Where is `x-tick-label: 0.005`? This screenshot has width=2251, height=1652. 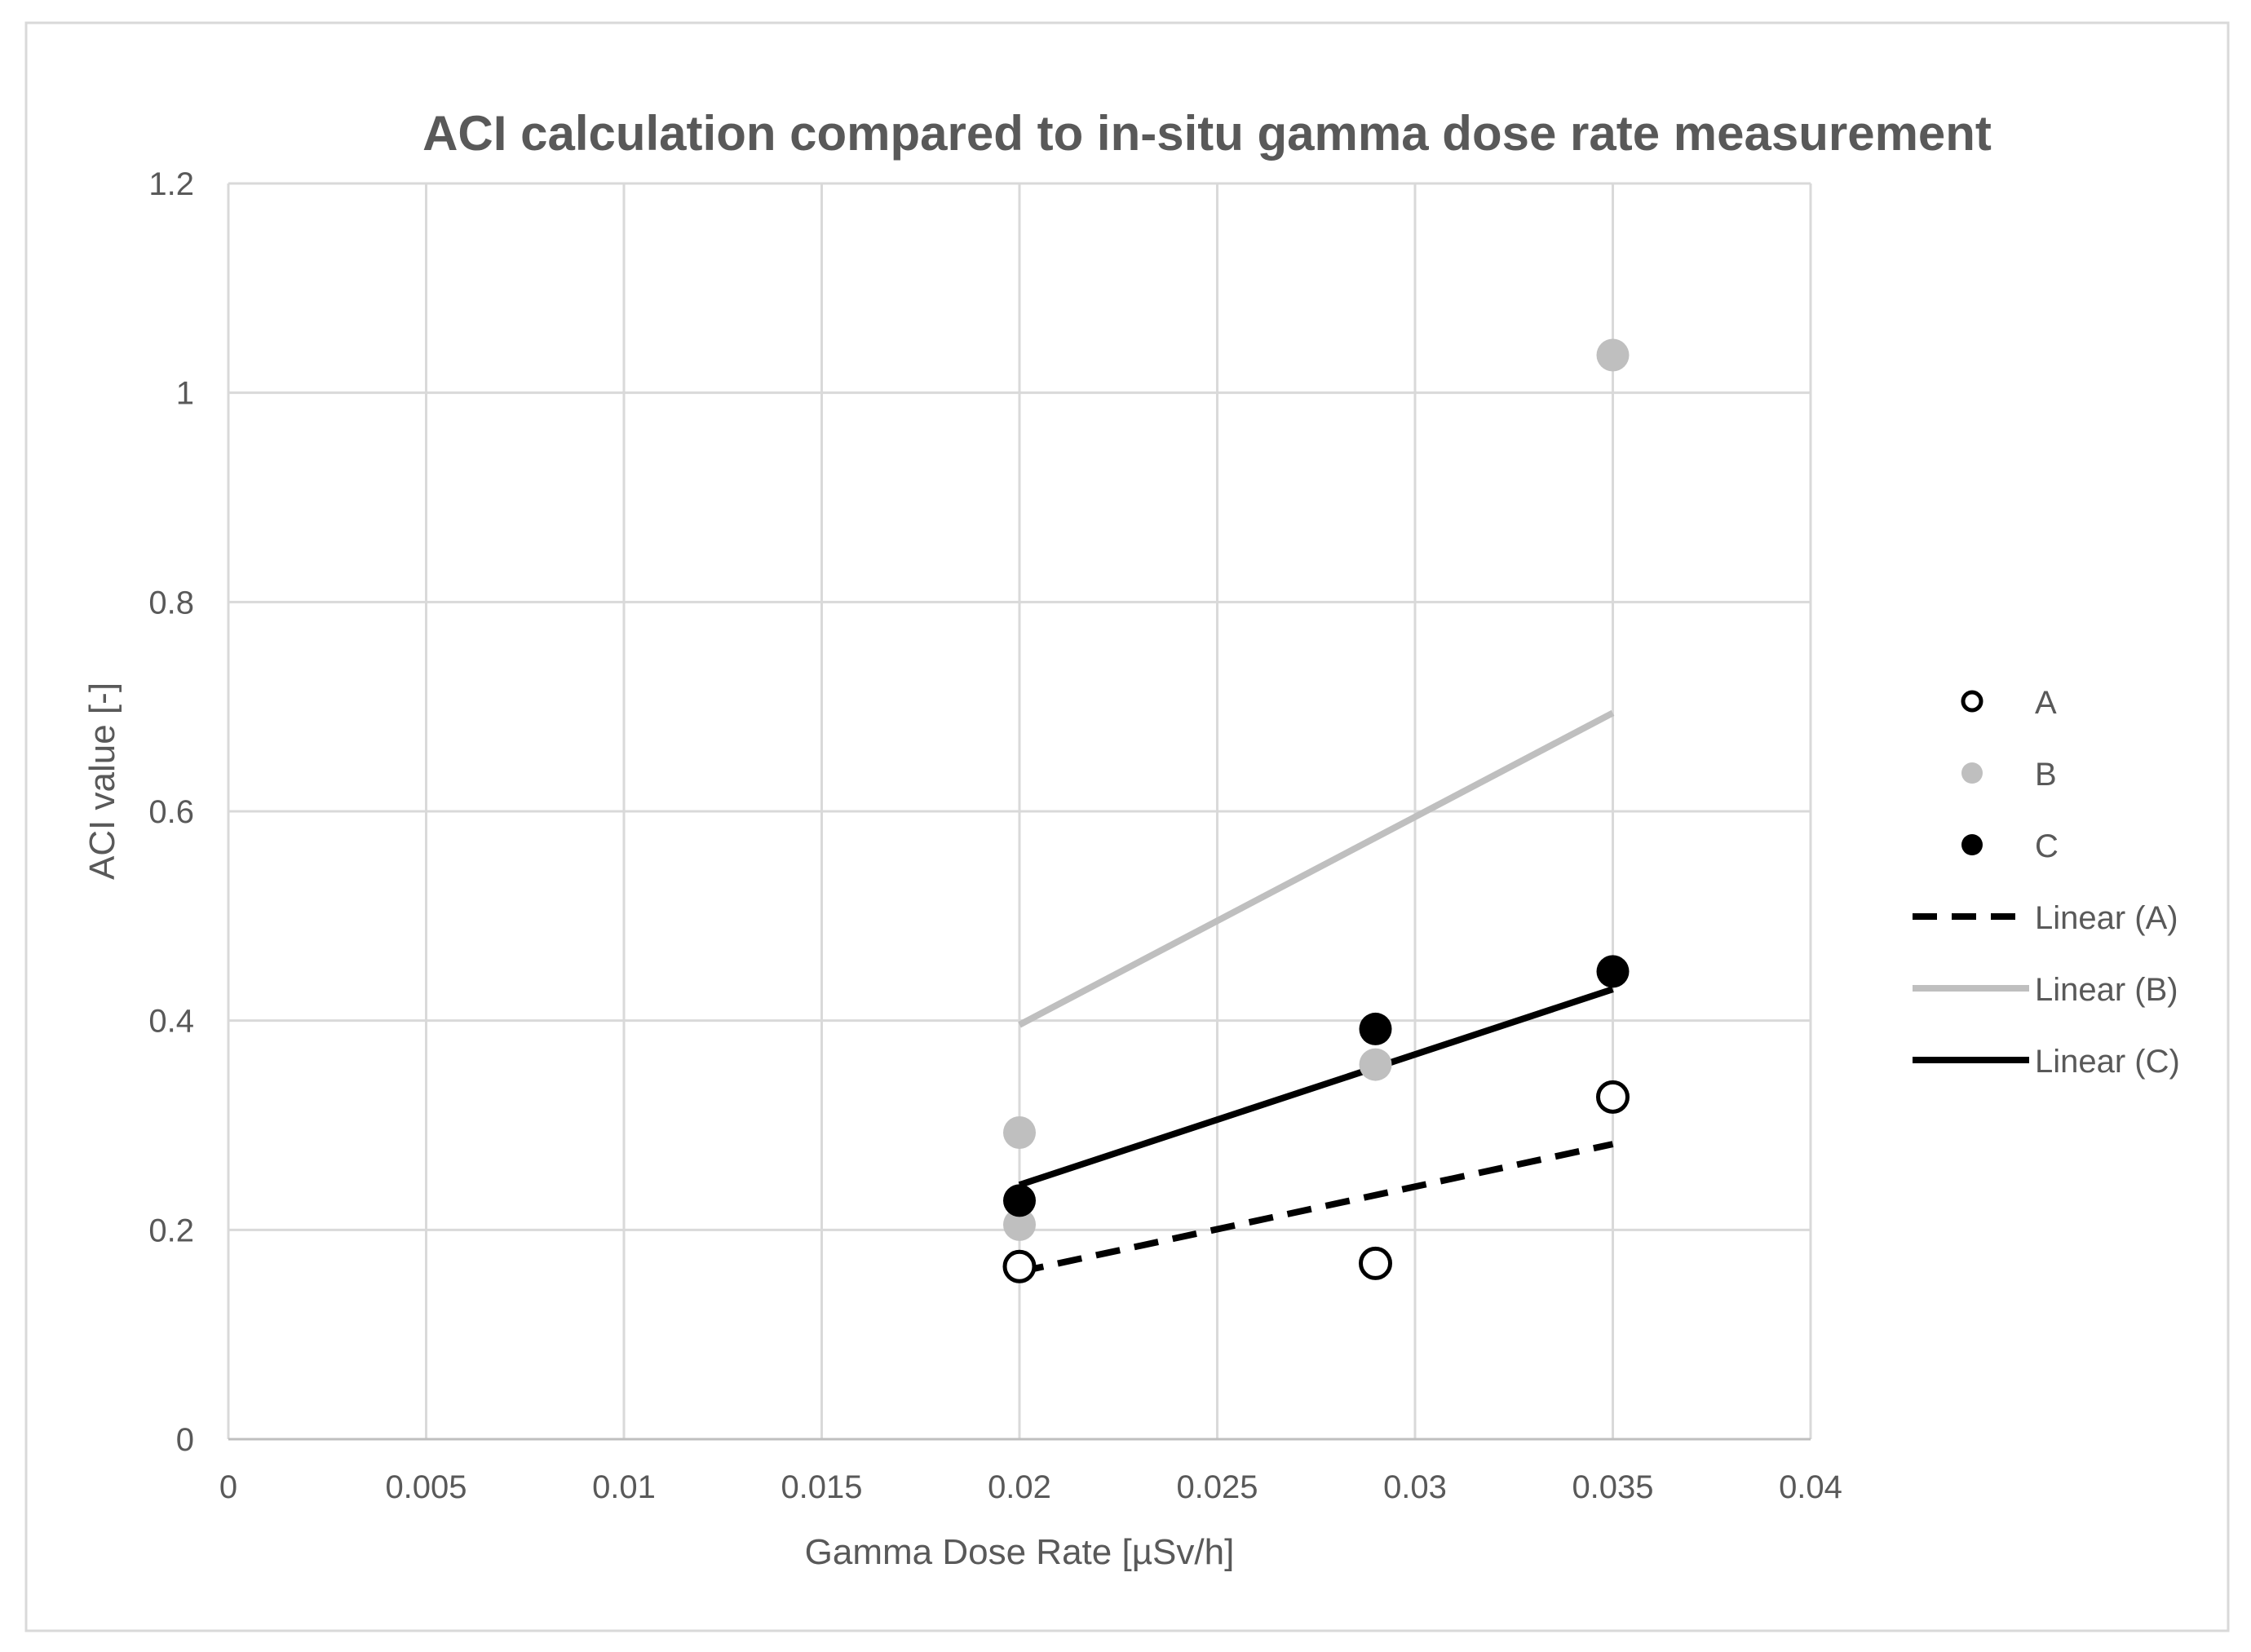 x-tick-label: 0.005 is located at coordinates (426, 1487).